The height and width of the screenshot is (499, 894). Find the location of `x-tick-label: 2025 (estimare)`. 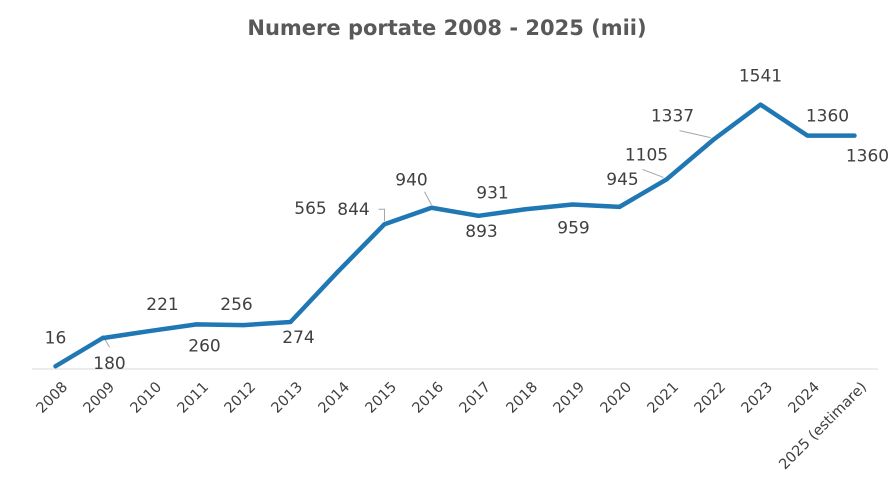

x-tick-label: 2025 (estimare) is located at coordinates (823, 426).